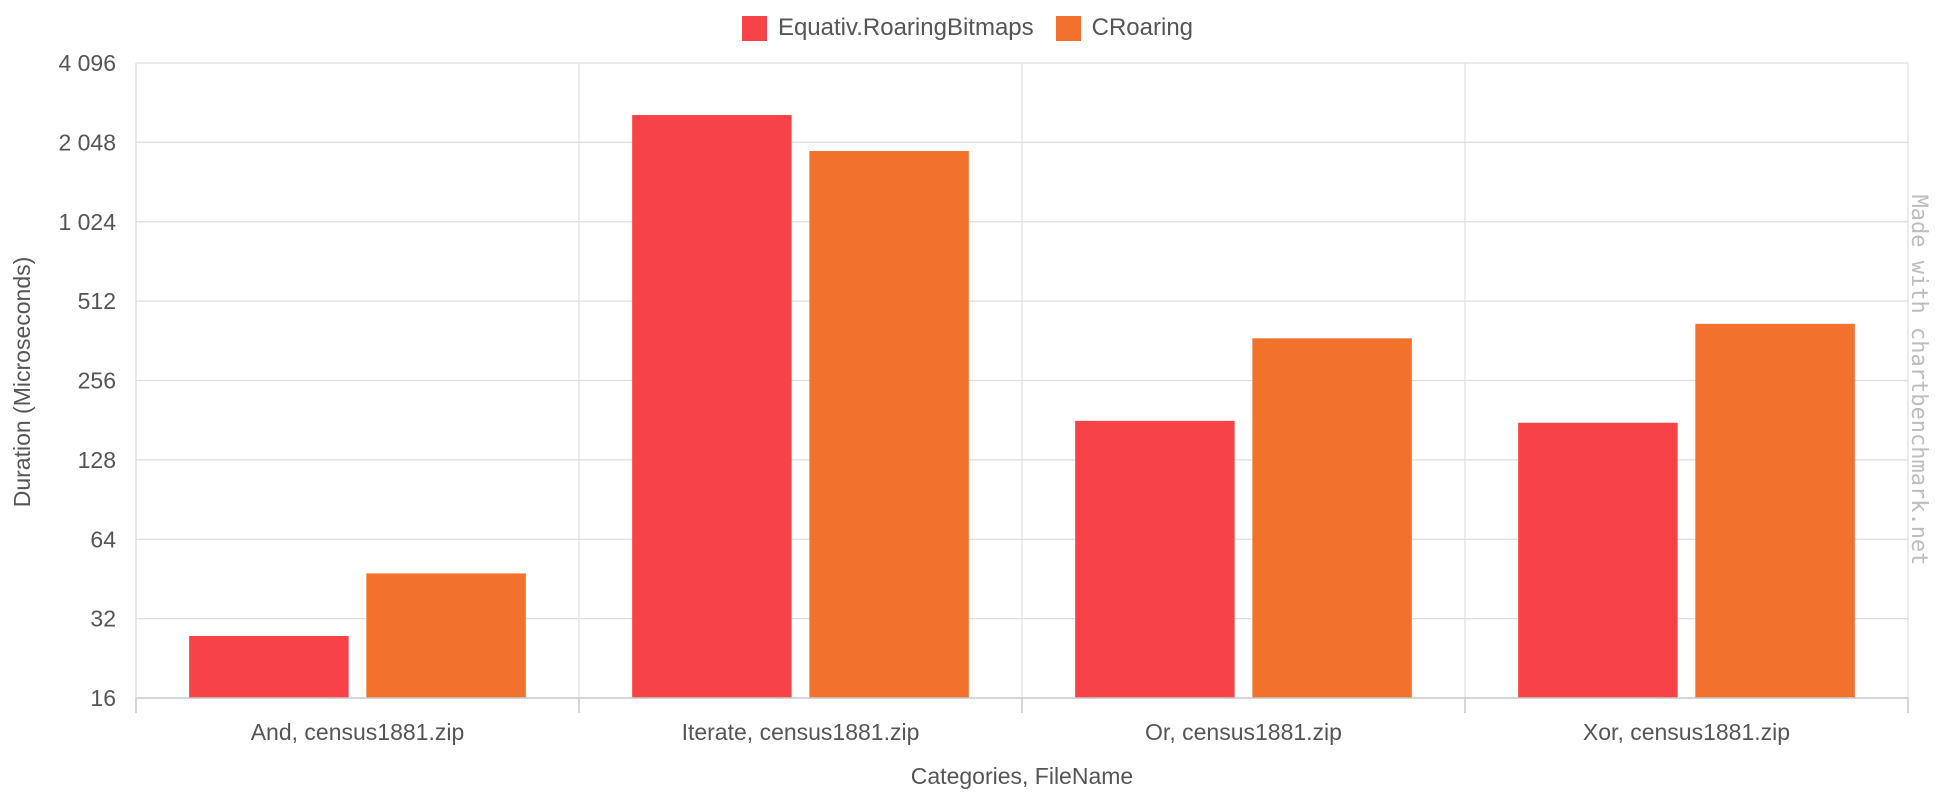 The width and height of the screenshot is (1935, 800). I want to click on y-tick-label: 512, so click(97, 301).